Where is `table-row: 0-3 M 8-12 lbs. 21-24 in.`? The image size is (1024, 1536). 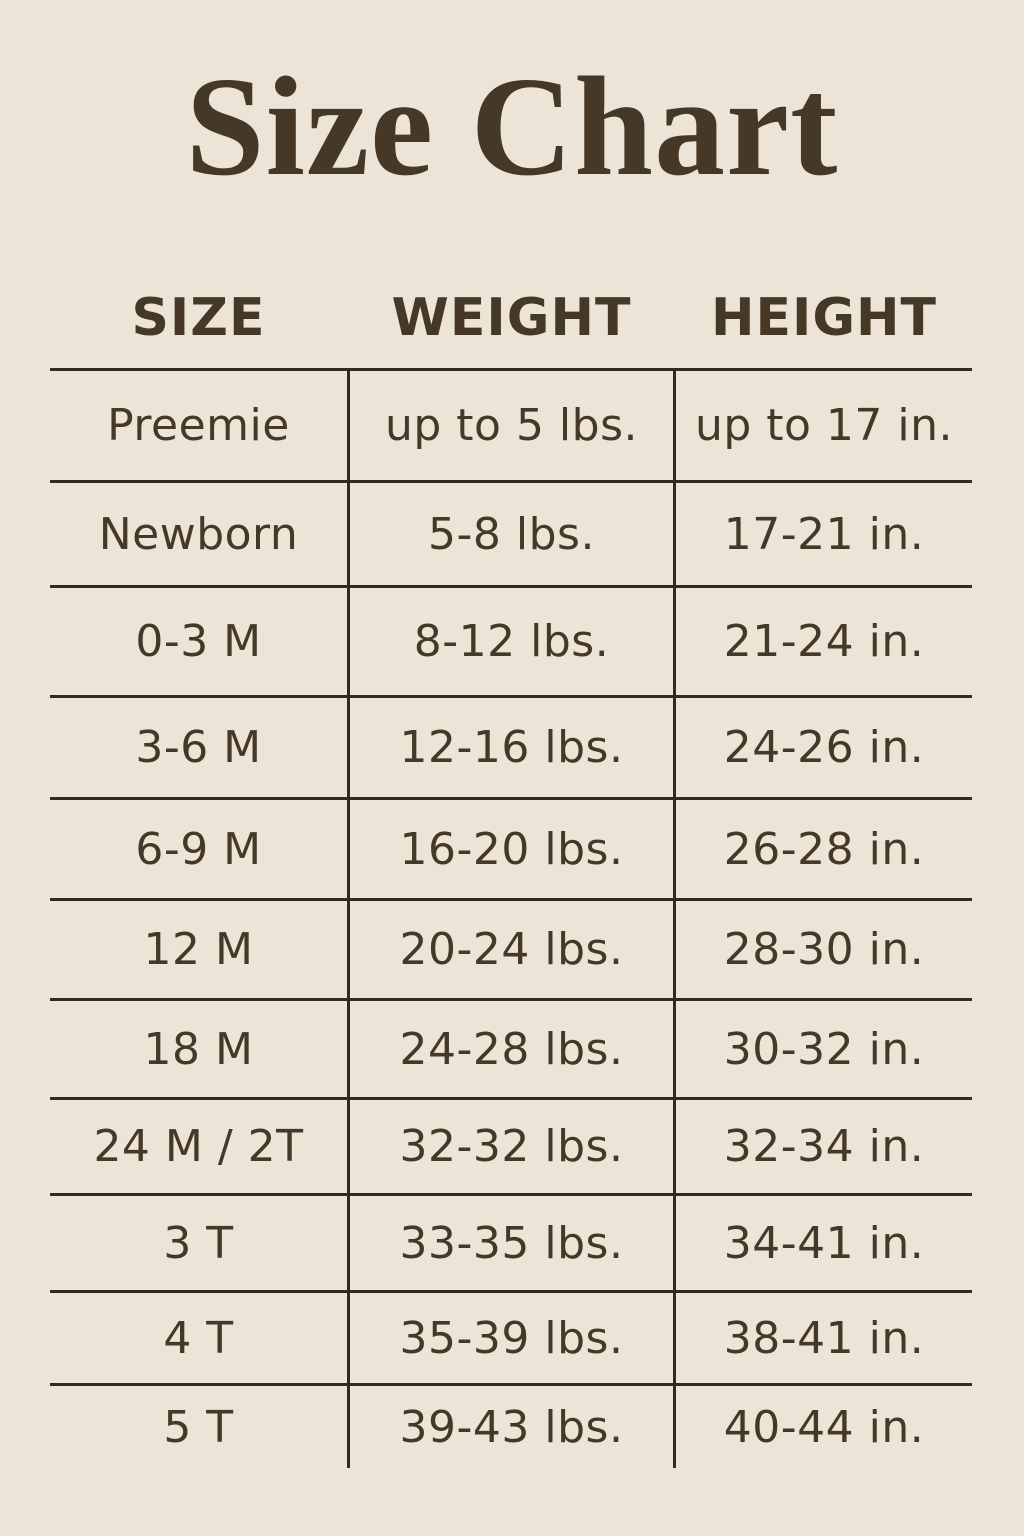
table-row: 0-3 M 8-12 lbs. 21-24 in. is located at coordinates (511, 640).